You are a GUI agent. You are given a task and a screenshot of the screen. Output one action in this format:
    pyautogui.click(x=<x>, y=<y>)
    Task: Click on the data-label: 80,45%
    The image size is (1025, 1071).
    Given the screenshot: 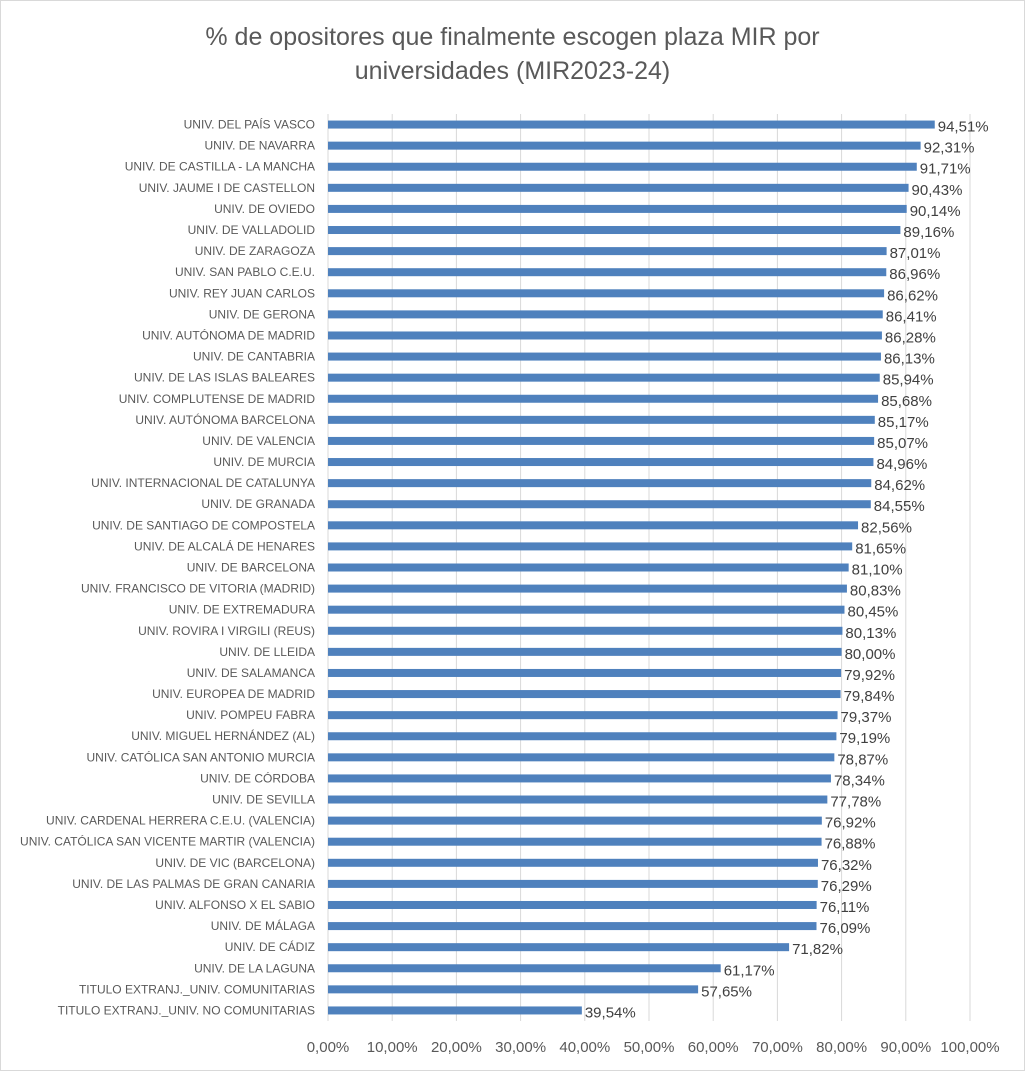 What is the action you would take?
    pyautogui.click(x=872, y=612)
    